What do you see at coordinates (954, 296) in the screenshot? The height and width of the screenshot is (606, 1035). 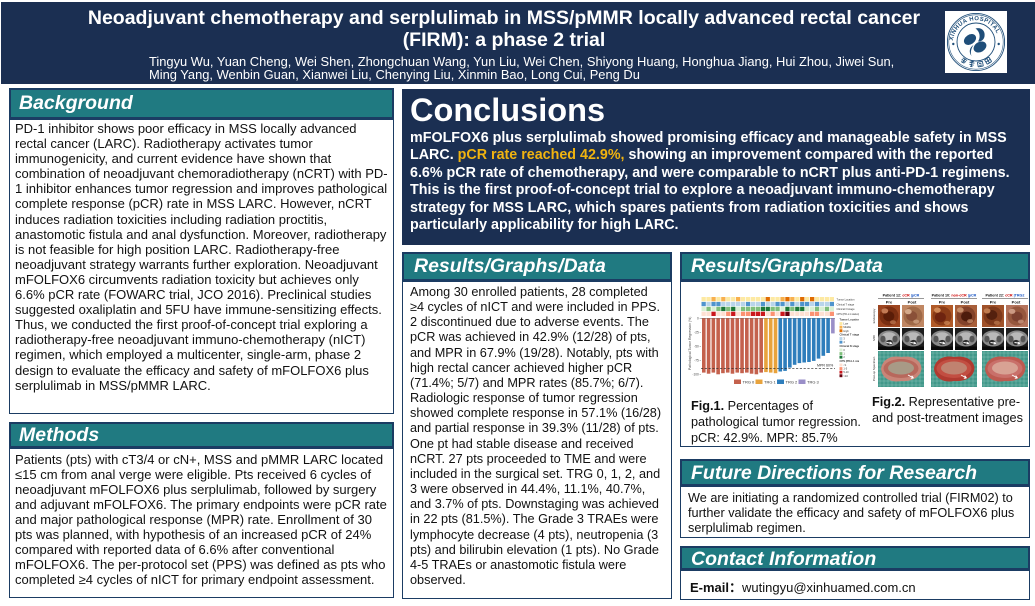 I see `svg-text: Patient 10: non-cCR |pCR` at bounding box center [954, 296].